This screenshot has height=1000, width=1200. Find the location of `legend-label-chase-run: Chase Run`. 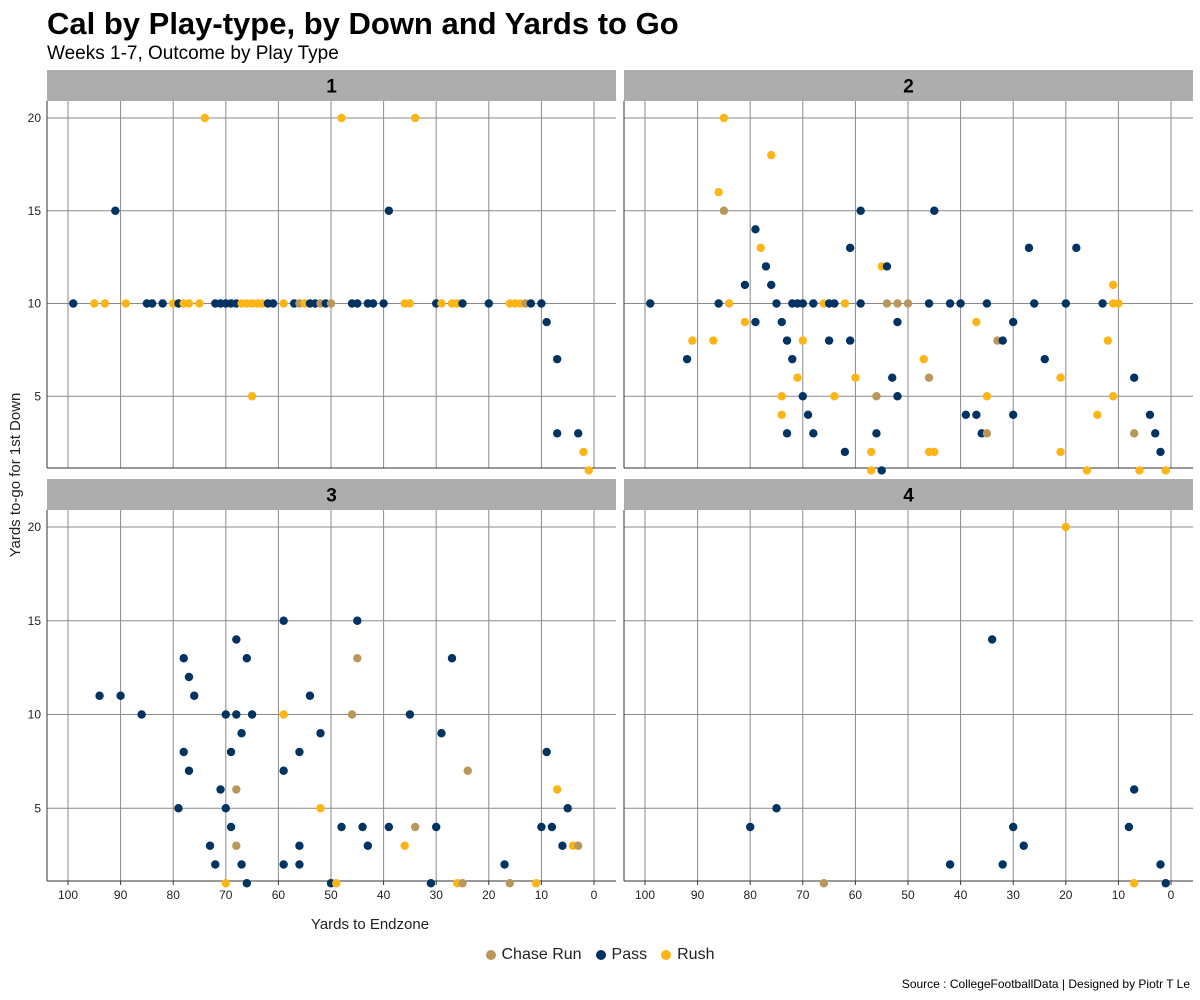

legend-label-chase-run: Chase Run is located at coordinates (541, 954).